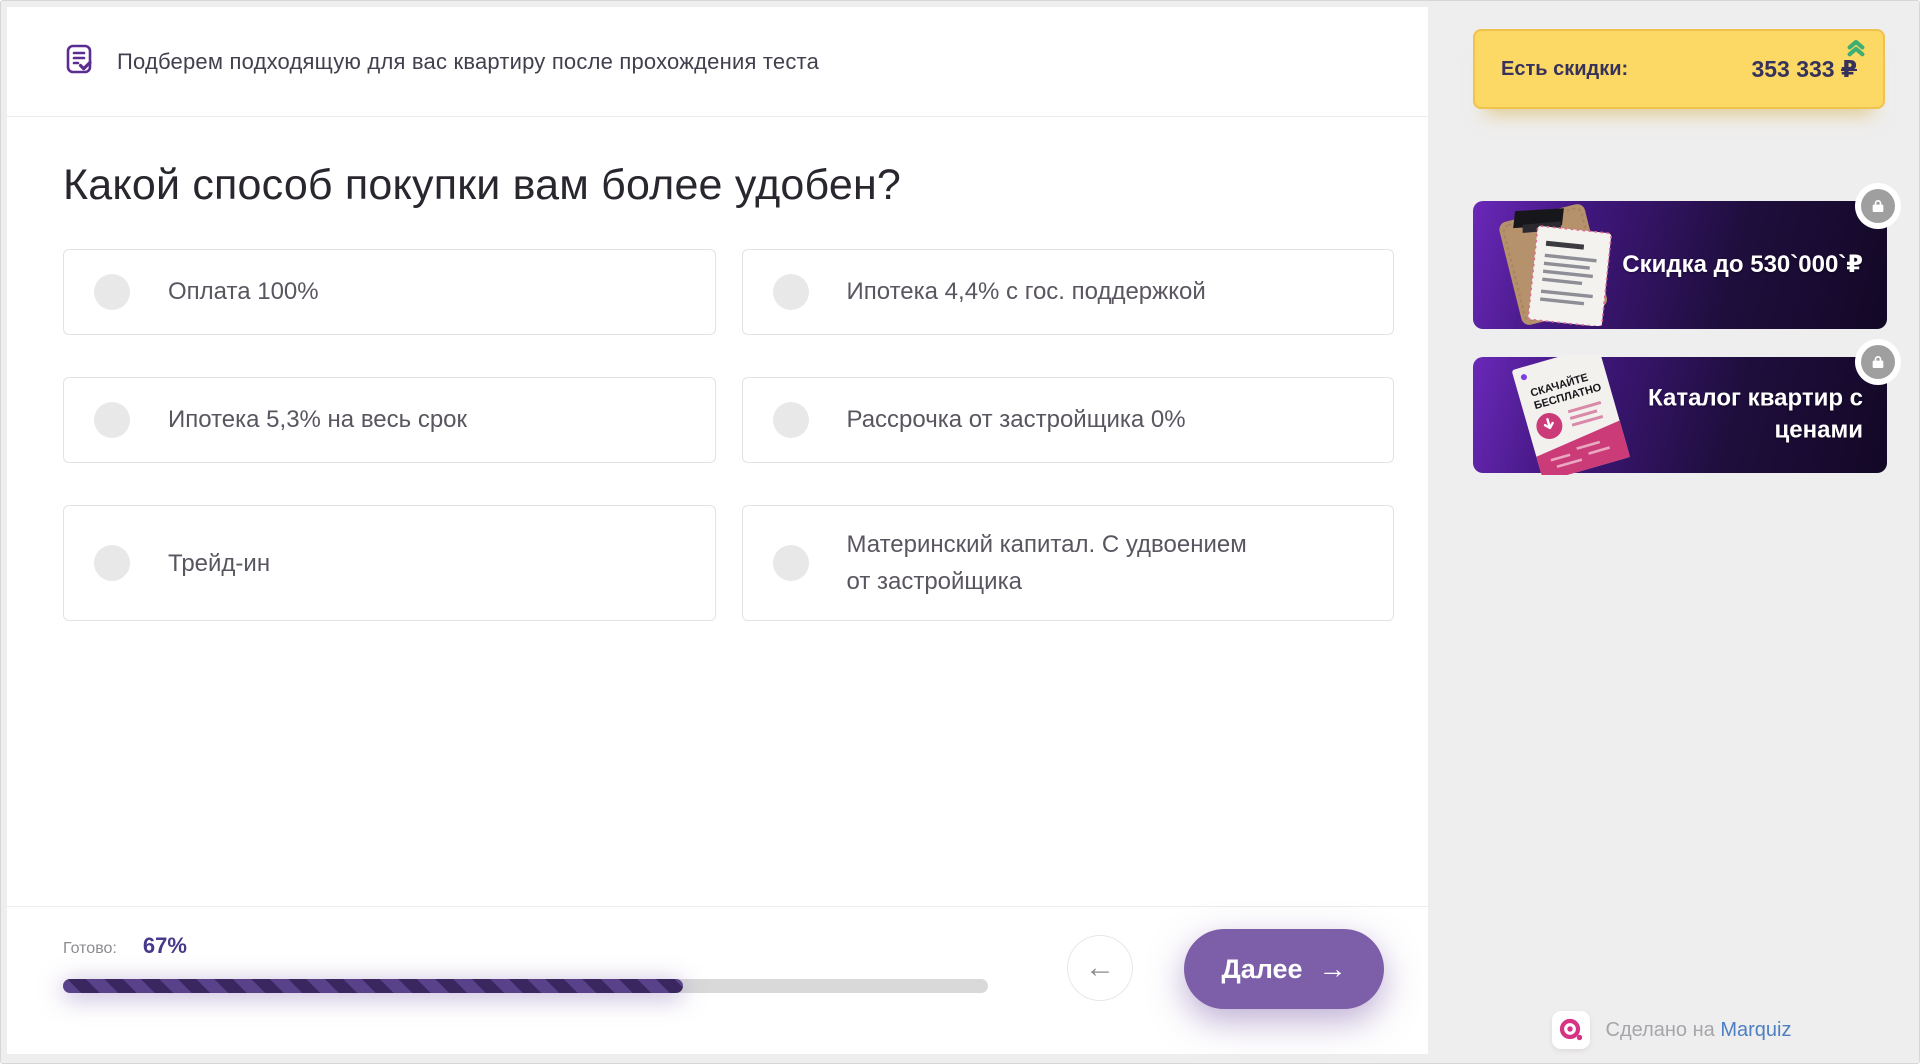 This screenshot has width=1920, height=1064. I want to click on answer-option-label: Оплата 100%, so click(243, 292).